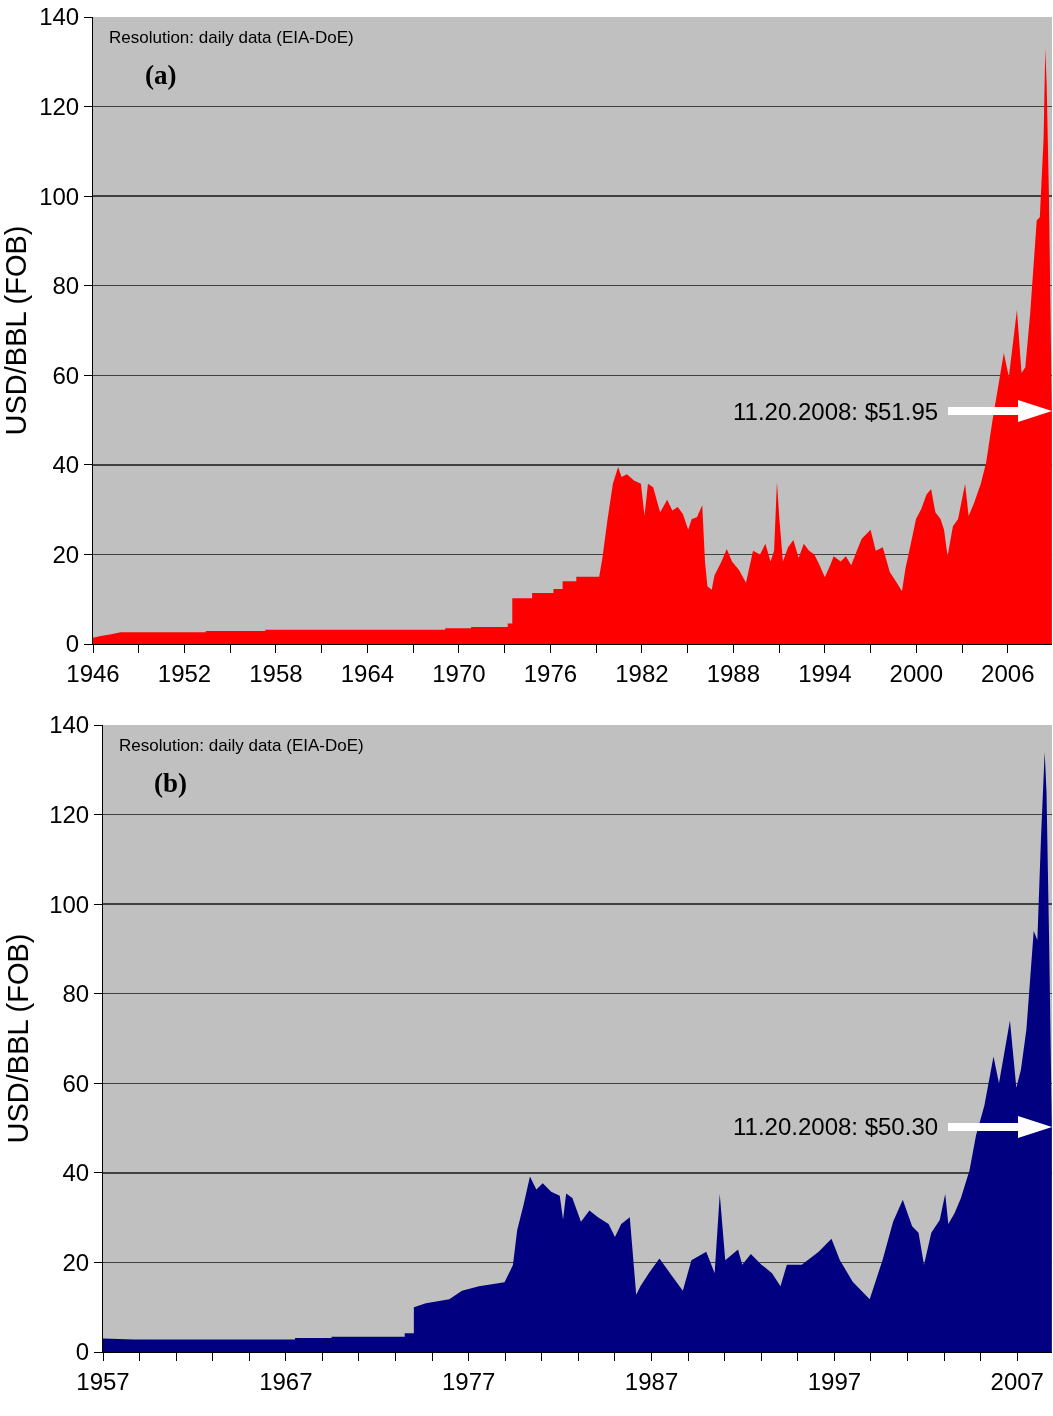 The image size is (1053, 1416). Describe the element at coordinates (651, 1381) in the screenshot. I see `x-tick-label: 1987` at that location.